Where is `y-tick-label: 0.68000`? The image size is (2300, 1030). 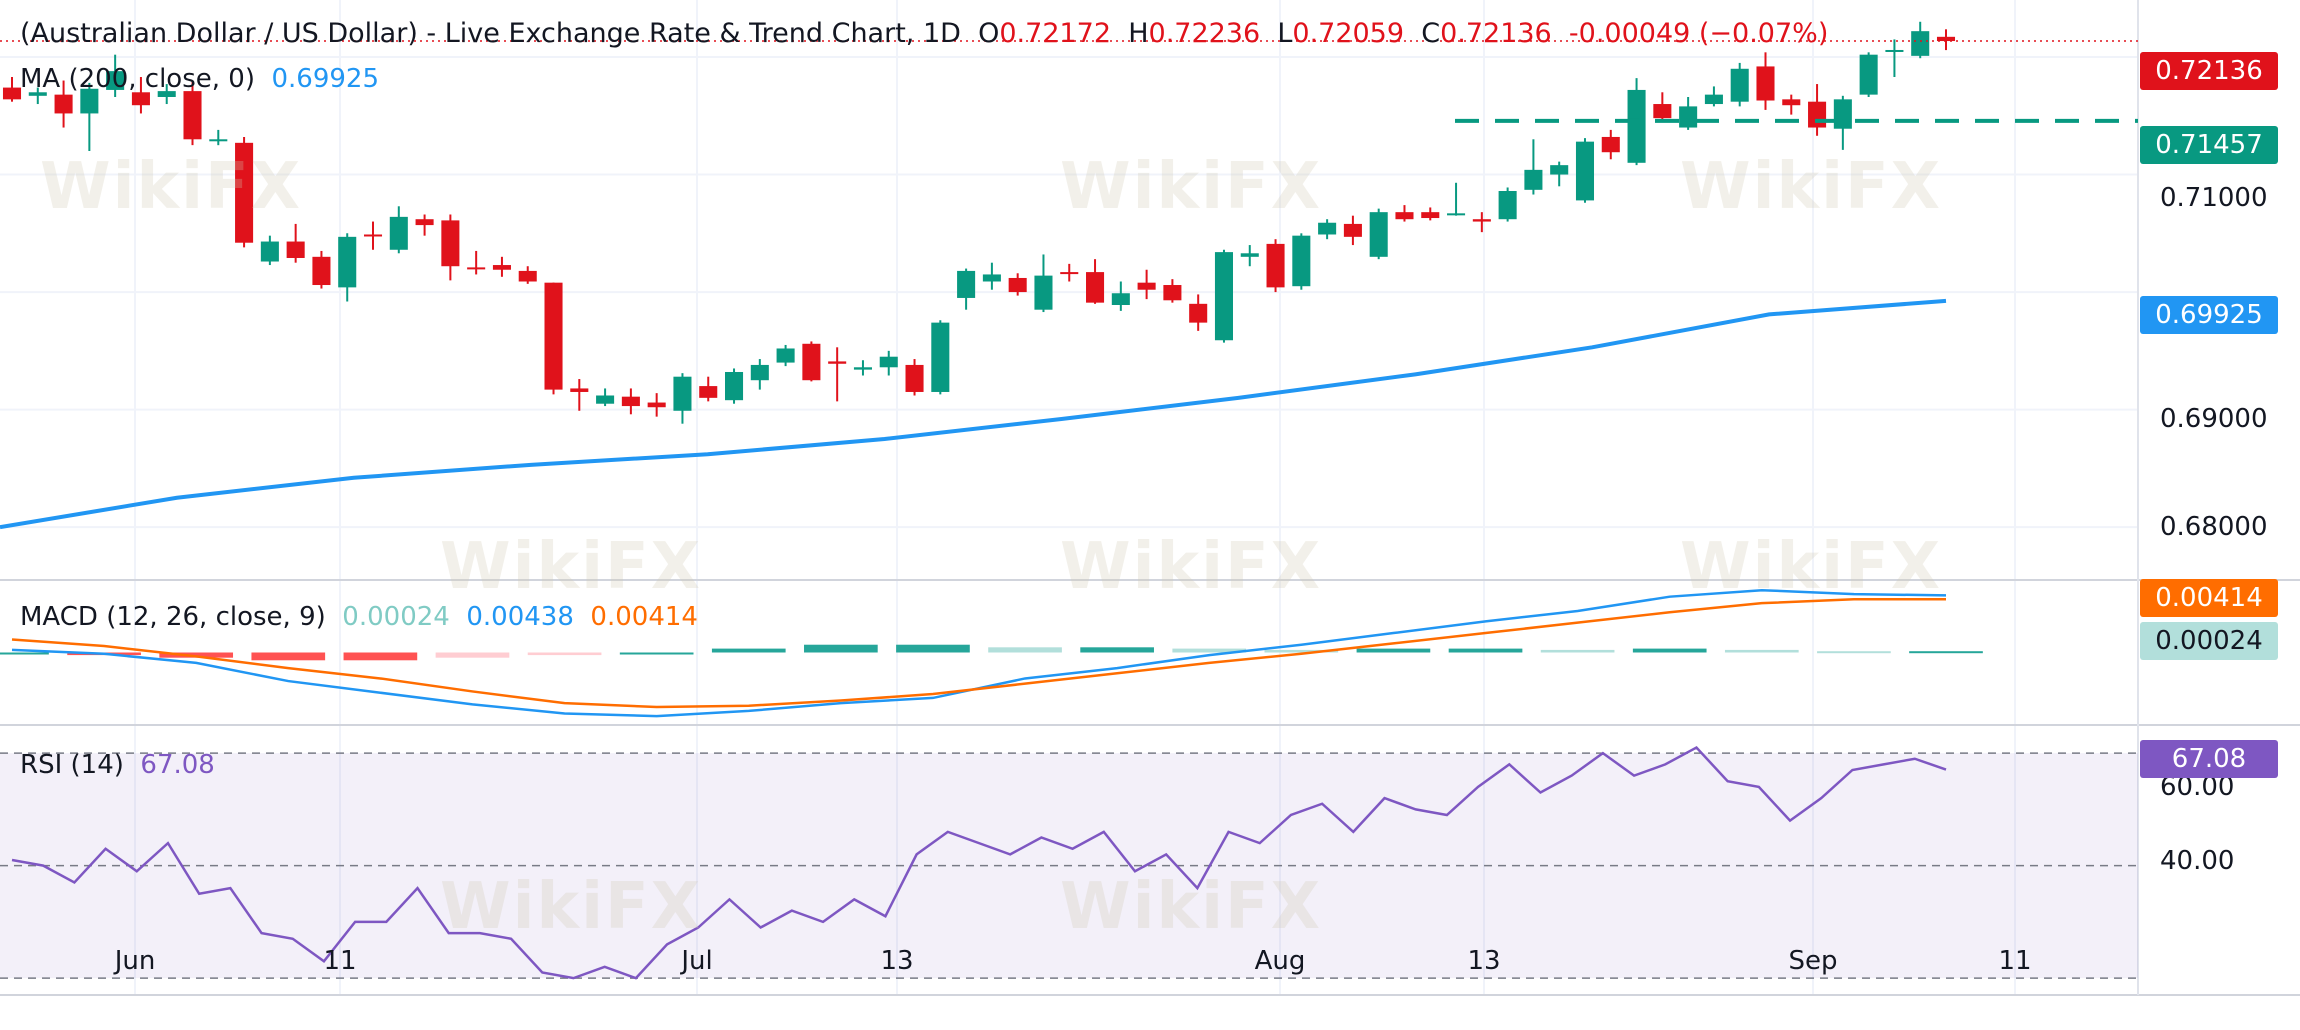
y-tick-label: 0.68000 is located at coordinates (2214, 527).